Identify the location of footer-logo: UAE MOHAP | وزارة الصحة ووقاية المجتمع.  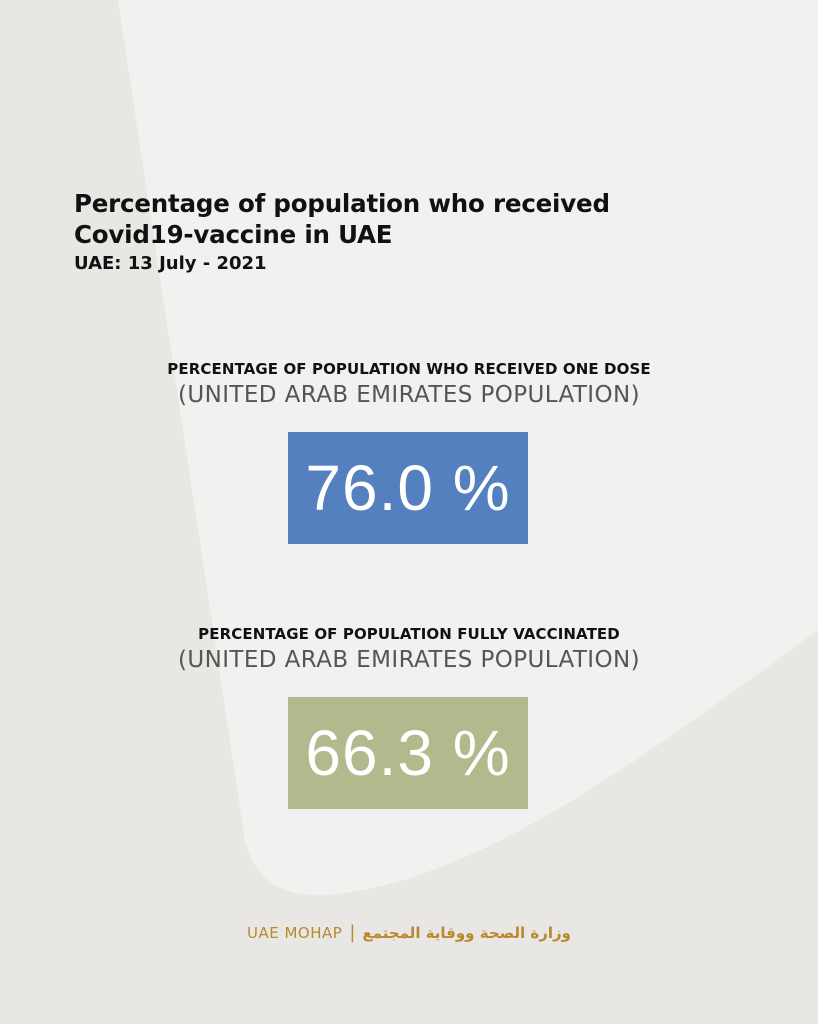
(409, 932).